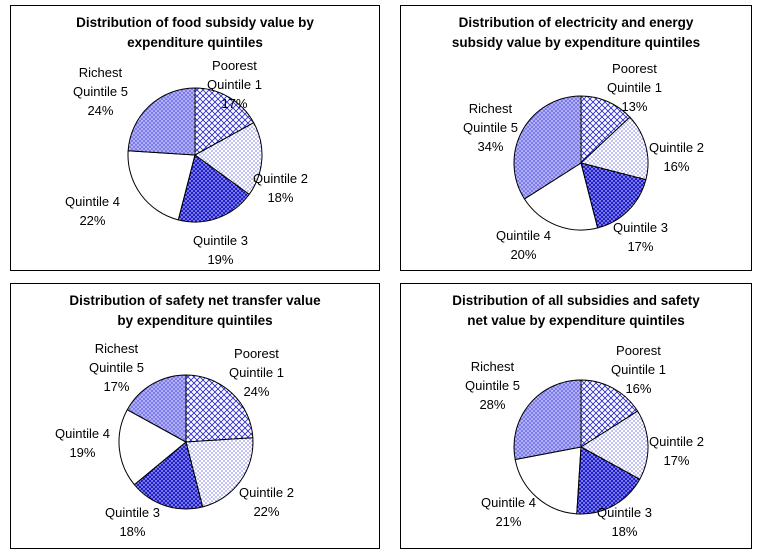 The width and height of the screenshot is (760, 550). What do you see at coordinates (256, 372) in the screenshot?
I see `slice-label-quintile-1: Poorest Quintile 1 24%` at bounding box center [256, 372].